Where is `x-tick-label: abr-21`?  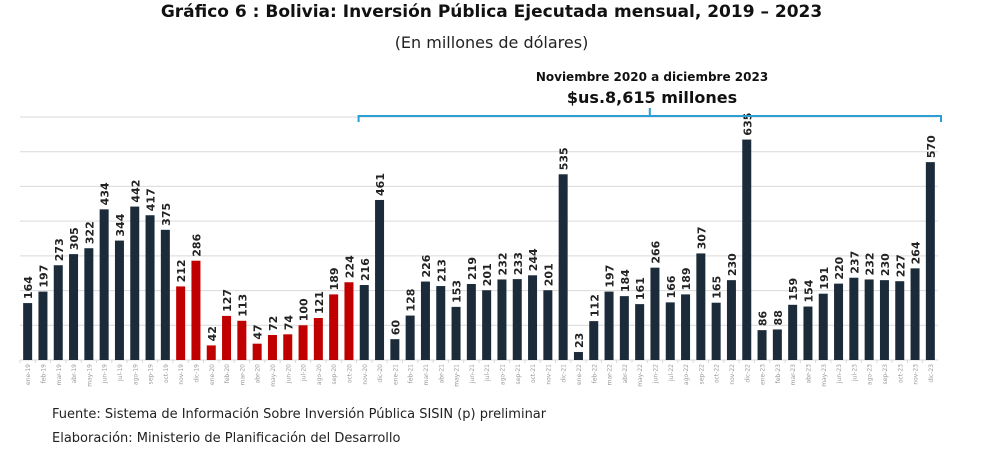
x-tick-label: abr-21 is located at coordinates (441, 374).